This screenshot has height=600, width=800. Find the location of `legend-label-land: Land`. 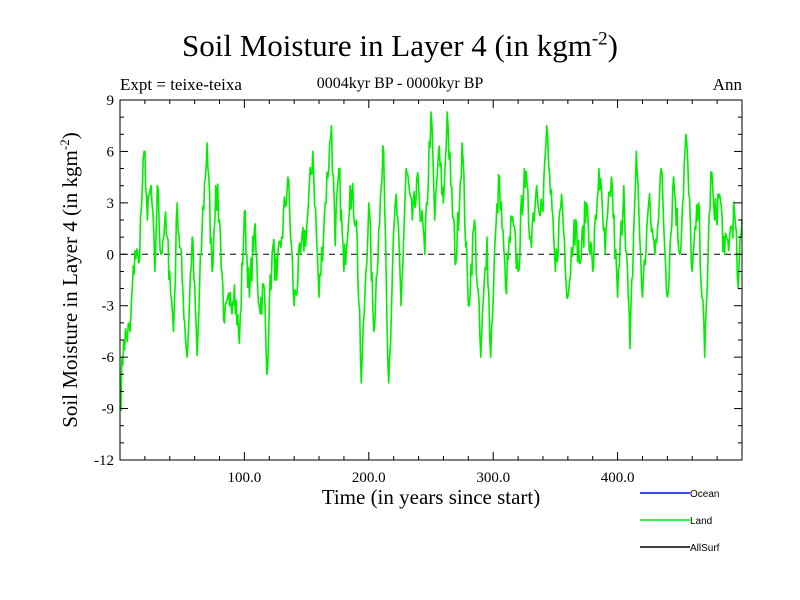

legend-label-land: Land is located at coordinates (701, 521).